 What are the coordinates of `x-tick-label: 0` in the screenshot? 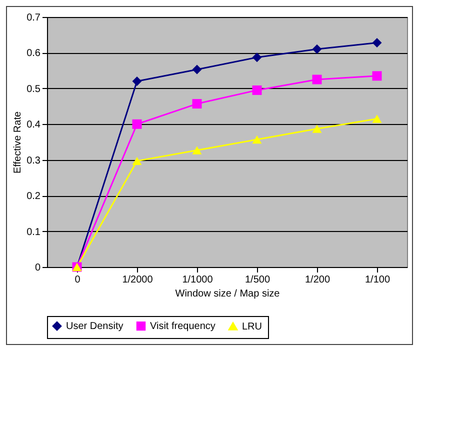 It's located at (77, 280).